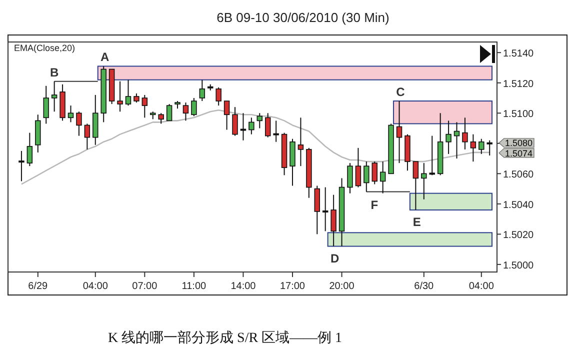  Describe the element at coordinates (54, 72) in the screenshot. I see `ref-line-label: B` at that location.